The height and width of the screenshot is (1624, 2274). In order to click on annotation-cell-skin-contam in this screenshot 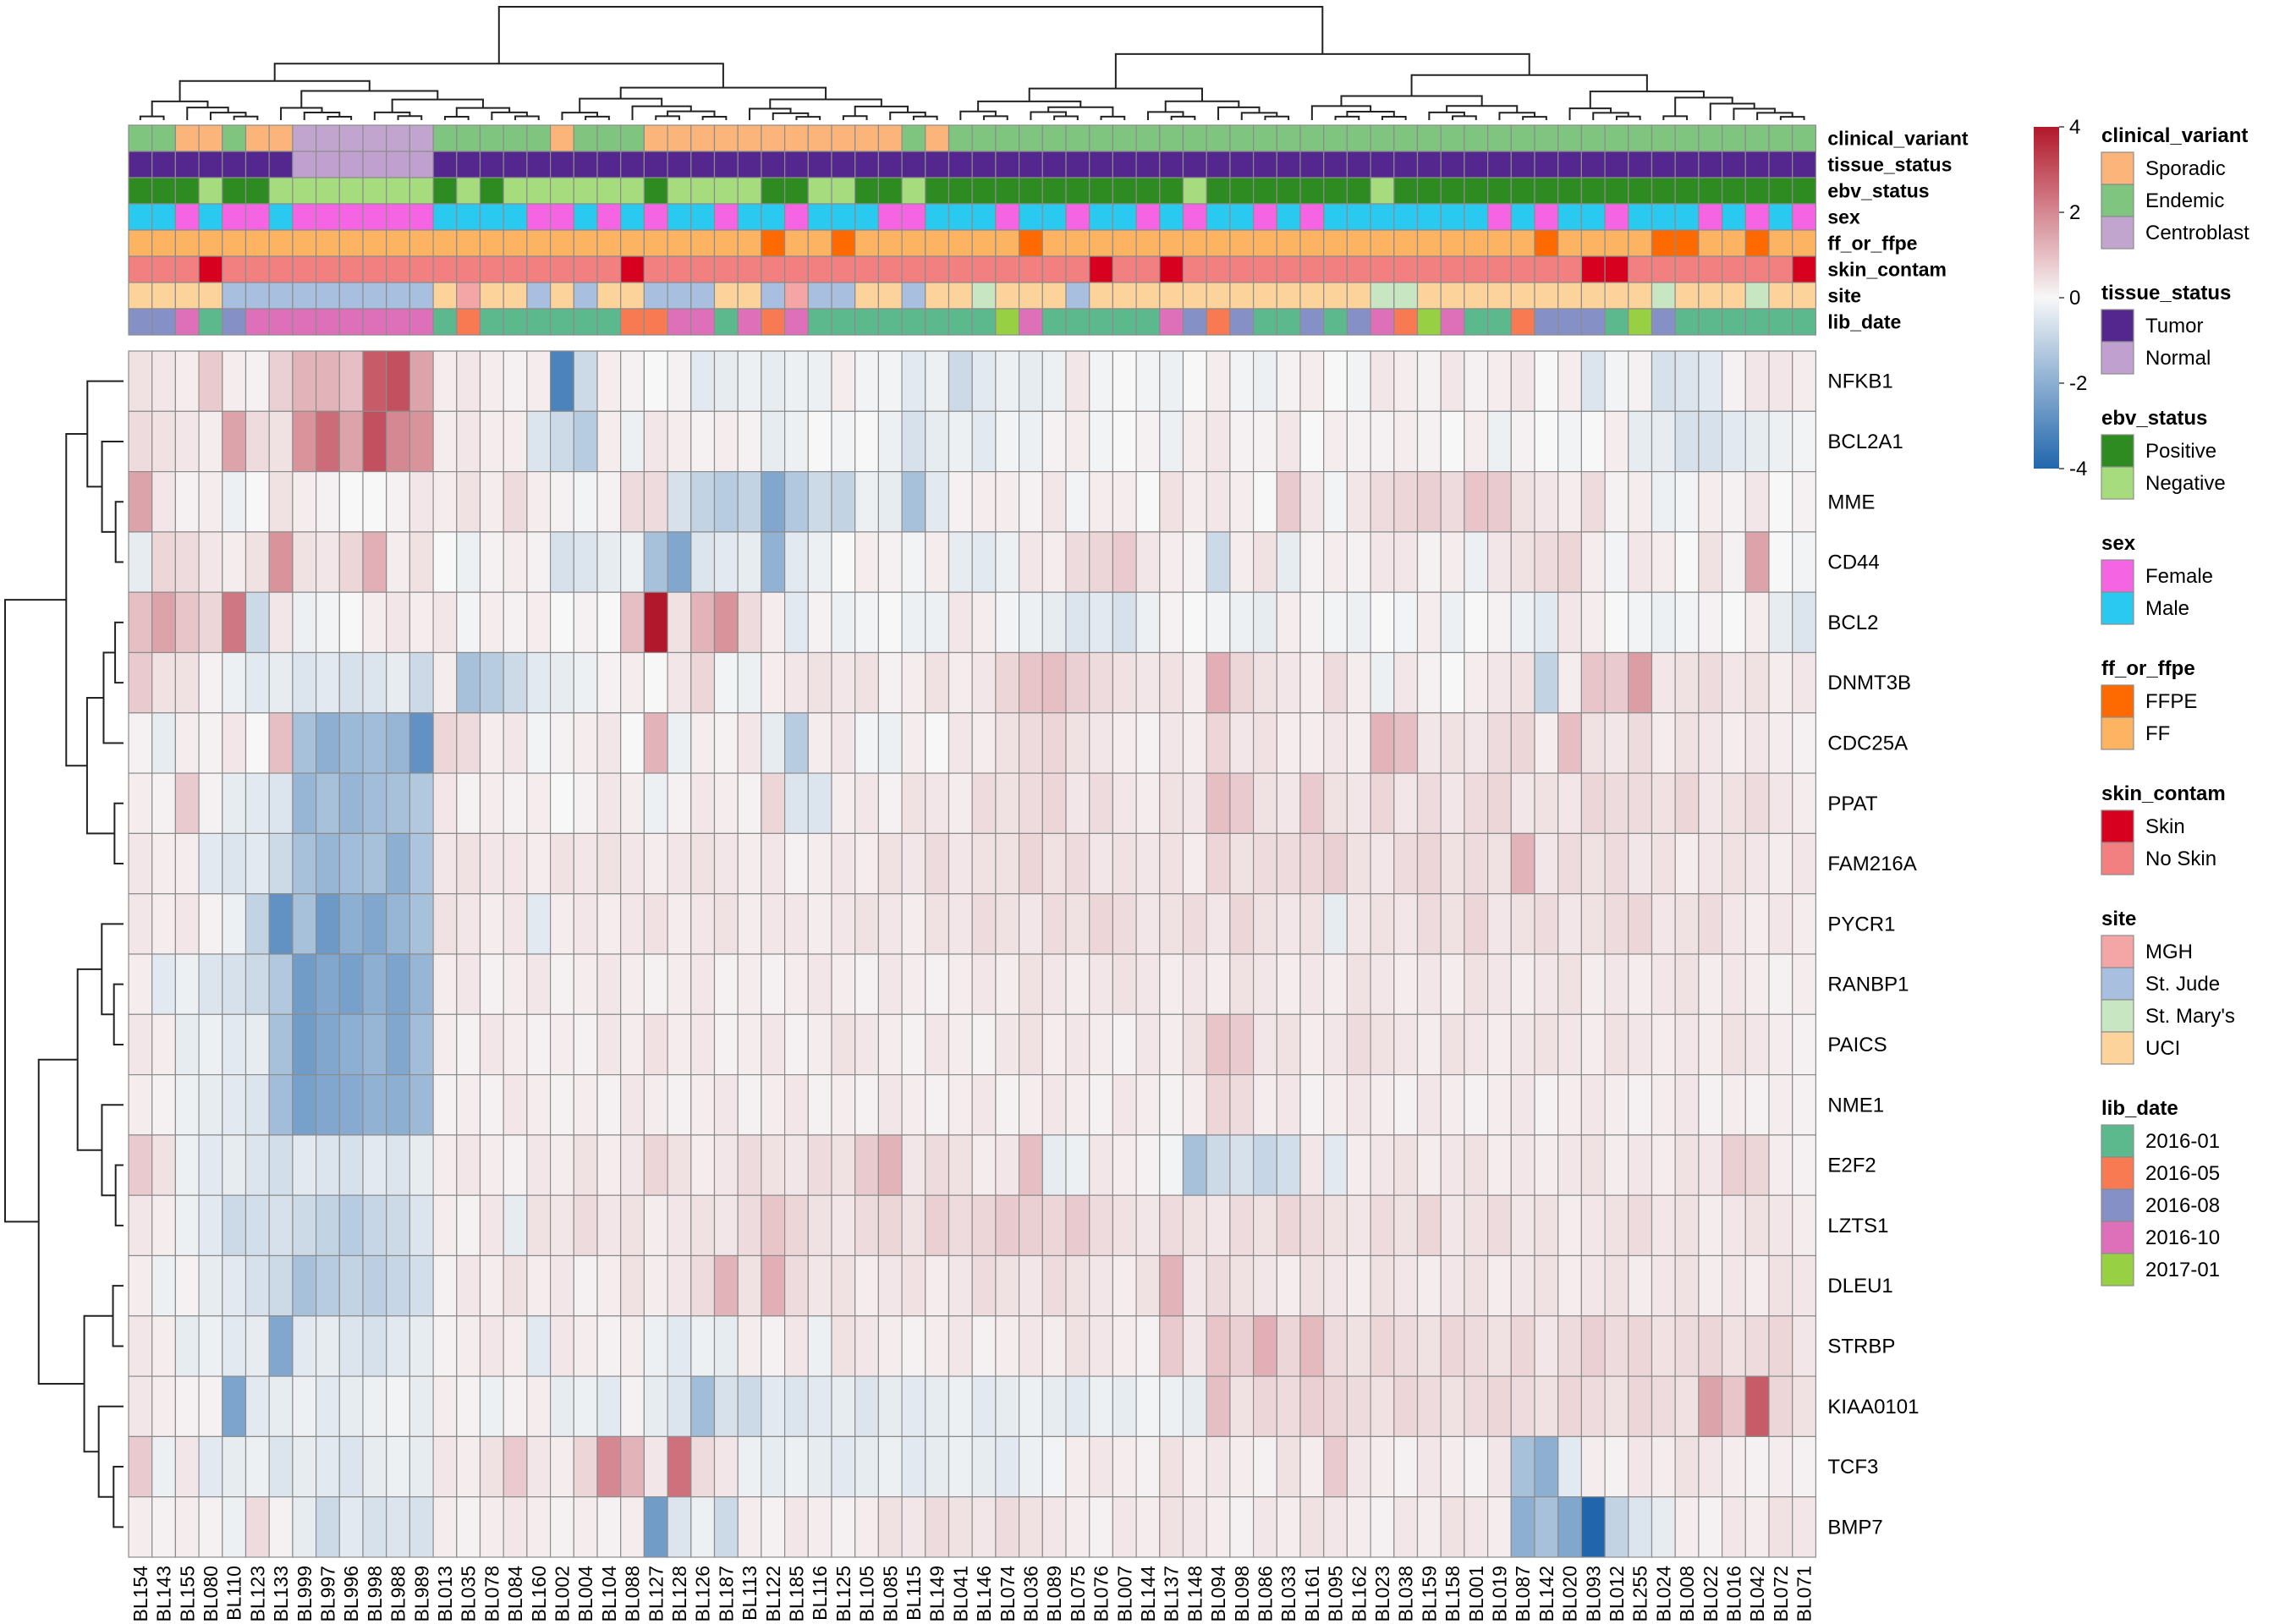, I will do `click(890, 269)`.